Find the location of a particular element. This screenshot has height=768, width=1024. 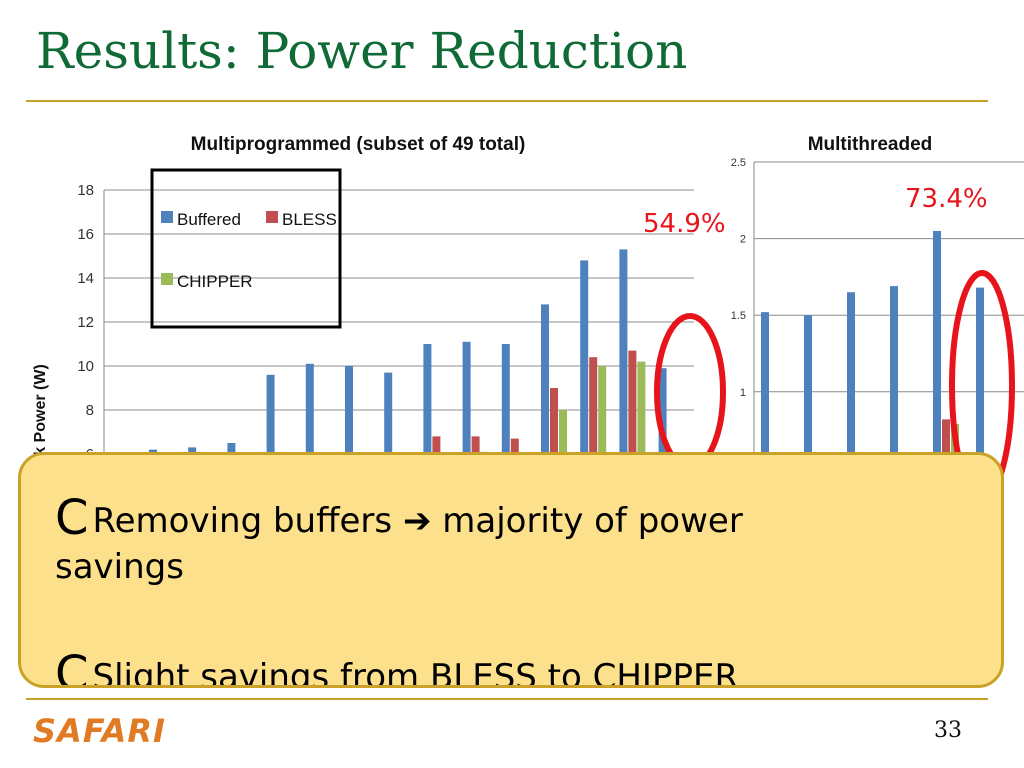

slide-title: Results: Power Reduction is located at coordinates (362, 51).